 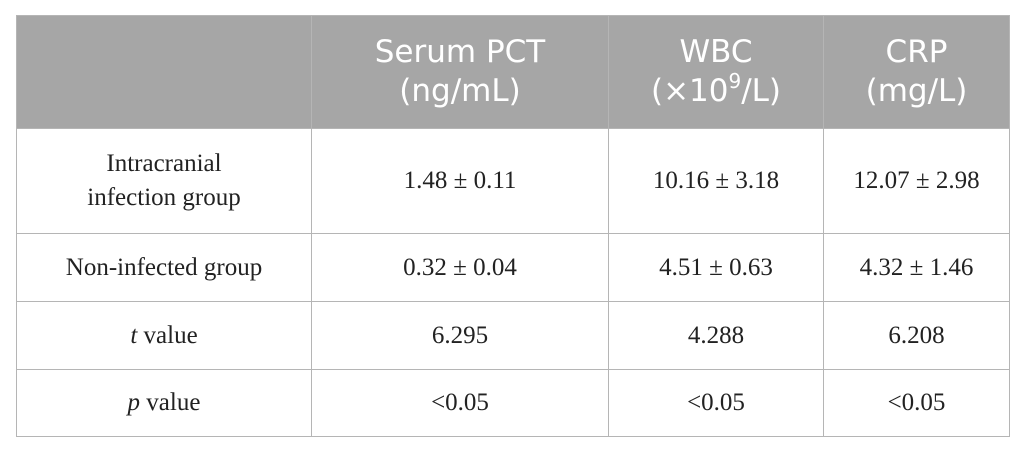 I want to click on header-wbc-unit: (×109/L), so click(x=716, y=89).